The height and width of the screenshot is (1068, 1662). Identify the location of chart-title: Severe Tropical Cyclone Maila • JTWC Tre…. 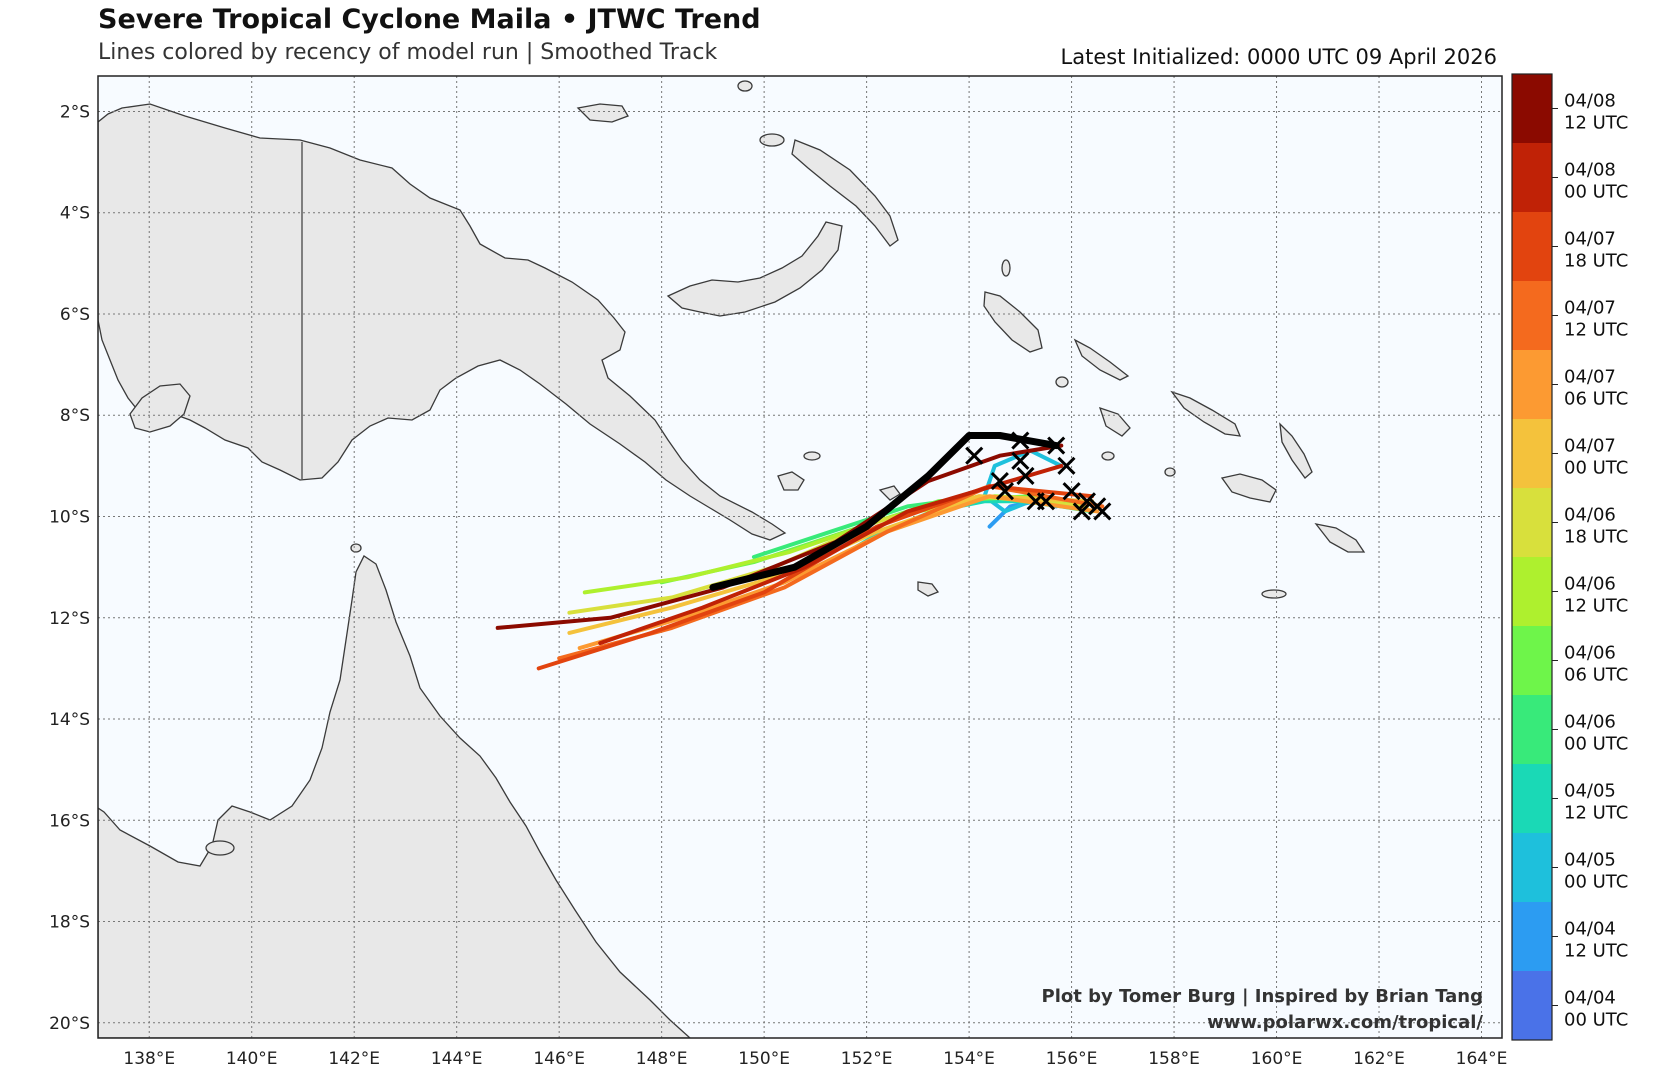
(429, 19).